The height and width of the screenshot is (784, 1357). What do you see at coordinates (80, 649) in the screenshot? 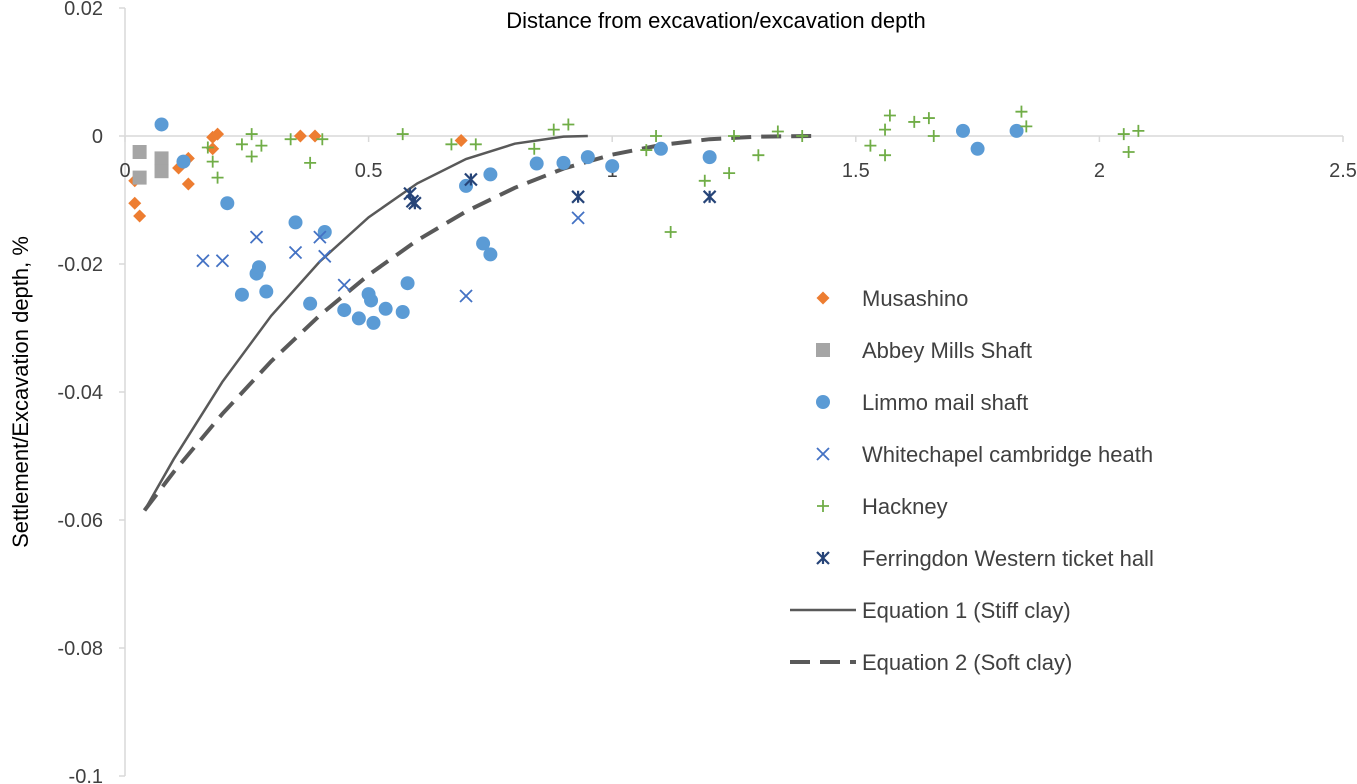
I see `y-tick-label: -0.08` at bounding box center [80, 649].